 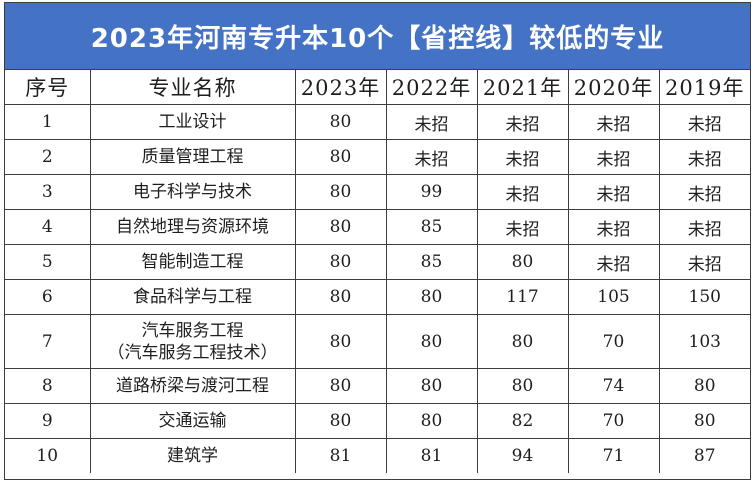 I want to click on table-row: 7 汽车服务工程 （汽车服务工程技术） 80 80 80 70 103, so click(x=377, y=341).